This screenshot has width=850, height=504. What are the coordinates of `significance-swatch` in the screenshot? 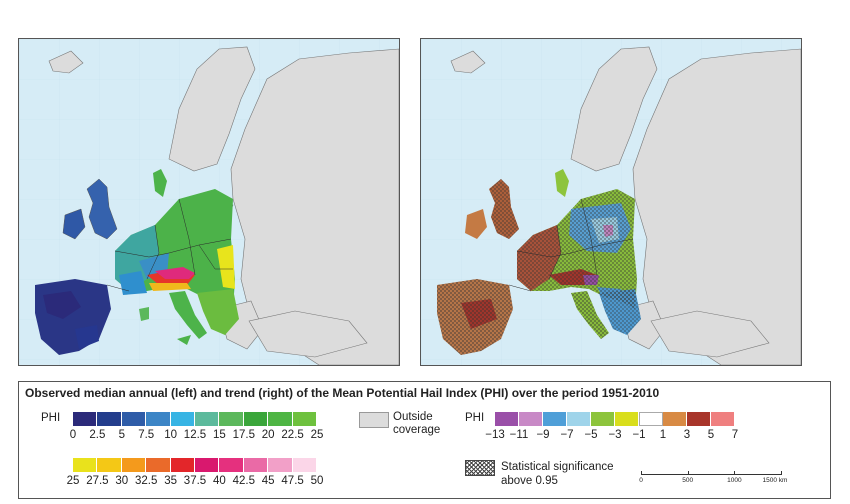 It's located at (480, 468).